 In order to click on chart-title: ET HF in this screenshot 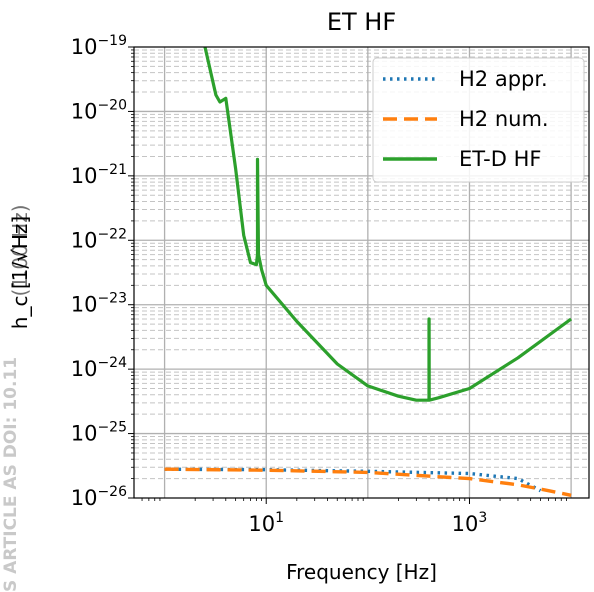, I will do `click(361, 22)`.